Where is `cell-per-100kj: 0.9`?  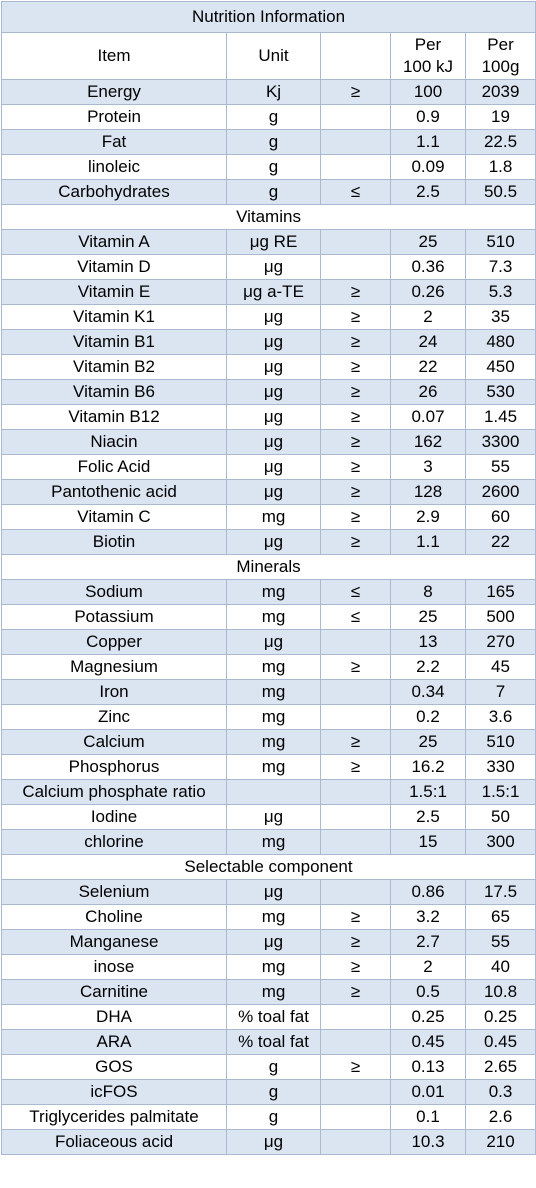
cell-per-100kj: 0.9 is located at coordinates (428, 117).